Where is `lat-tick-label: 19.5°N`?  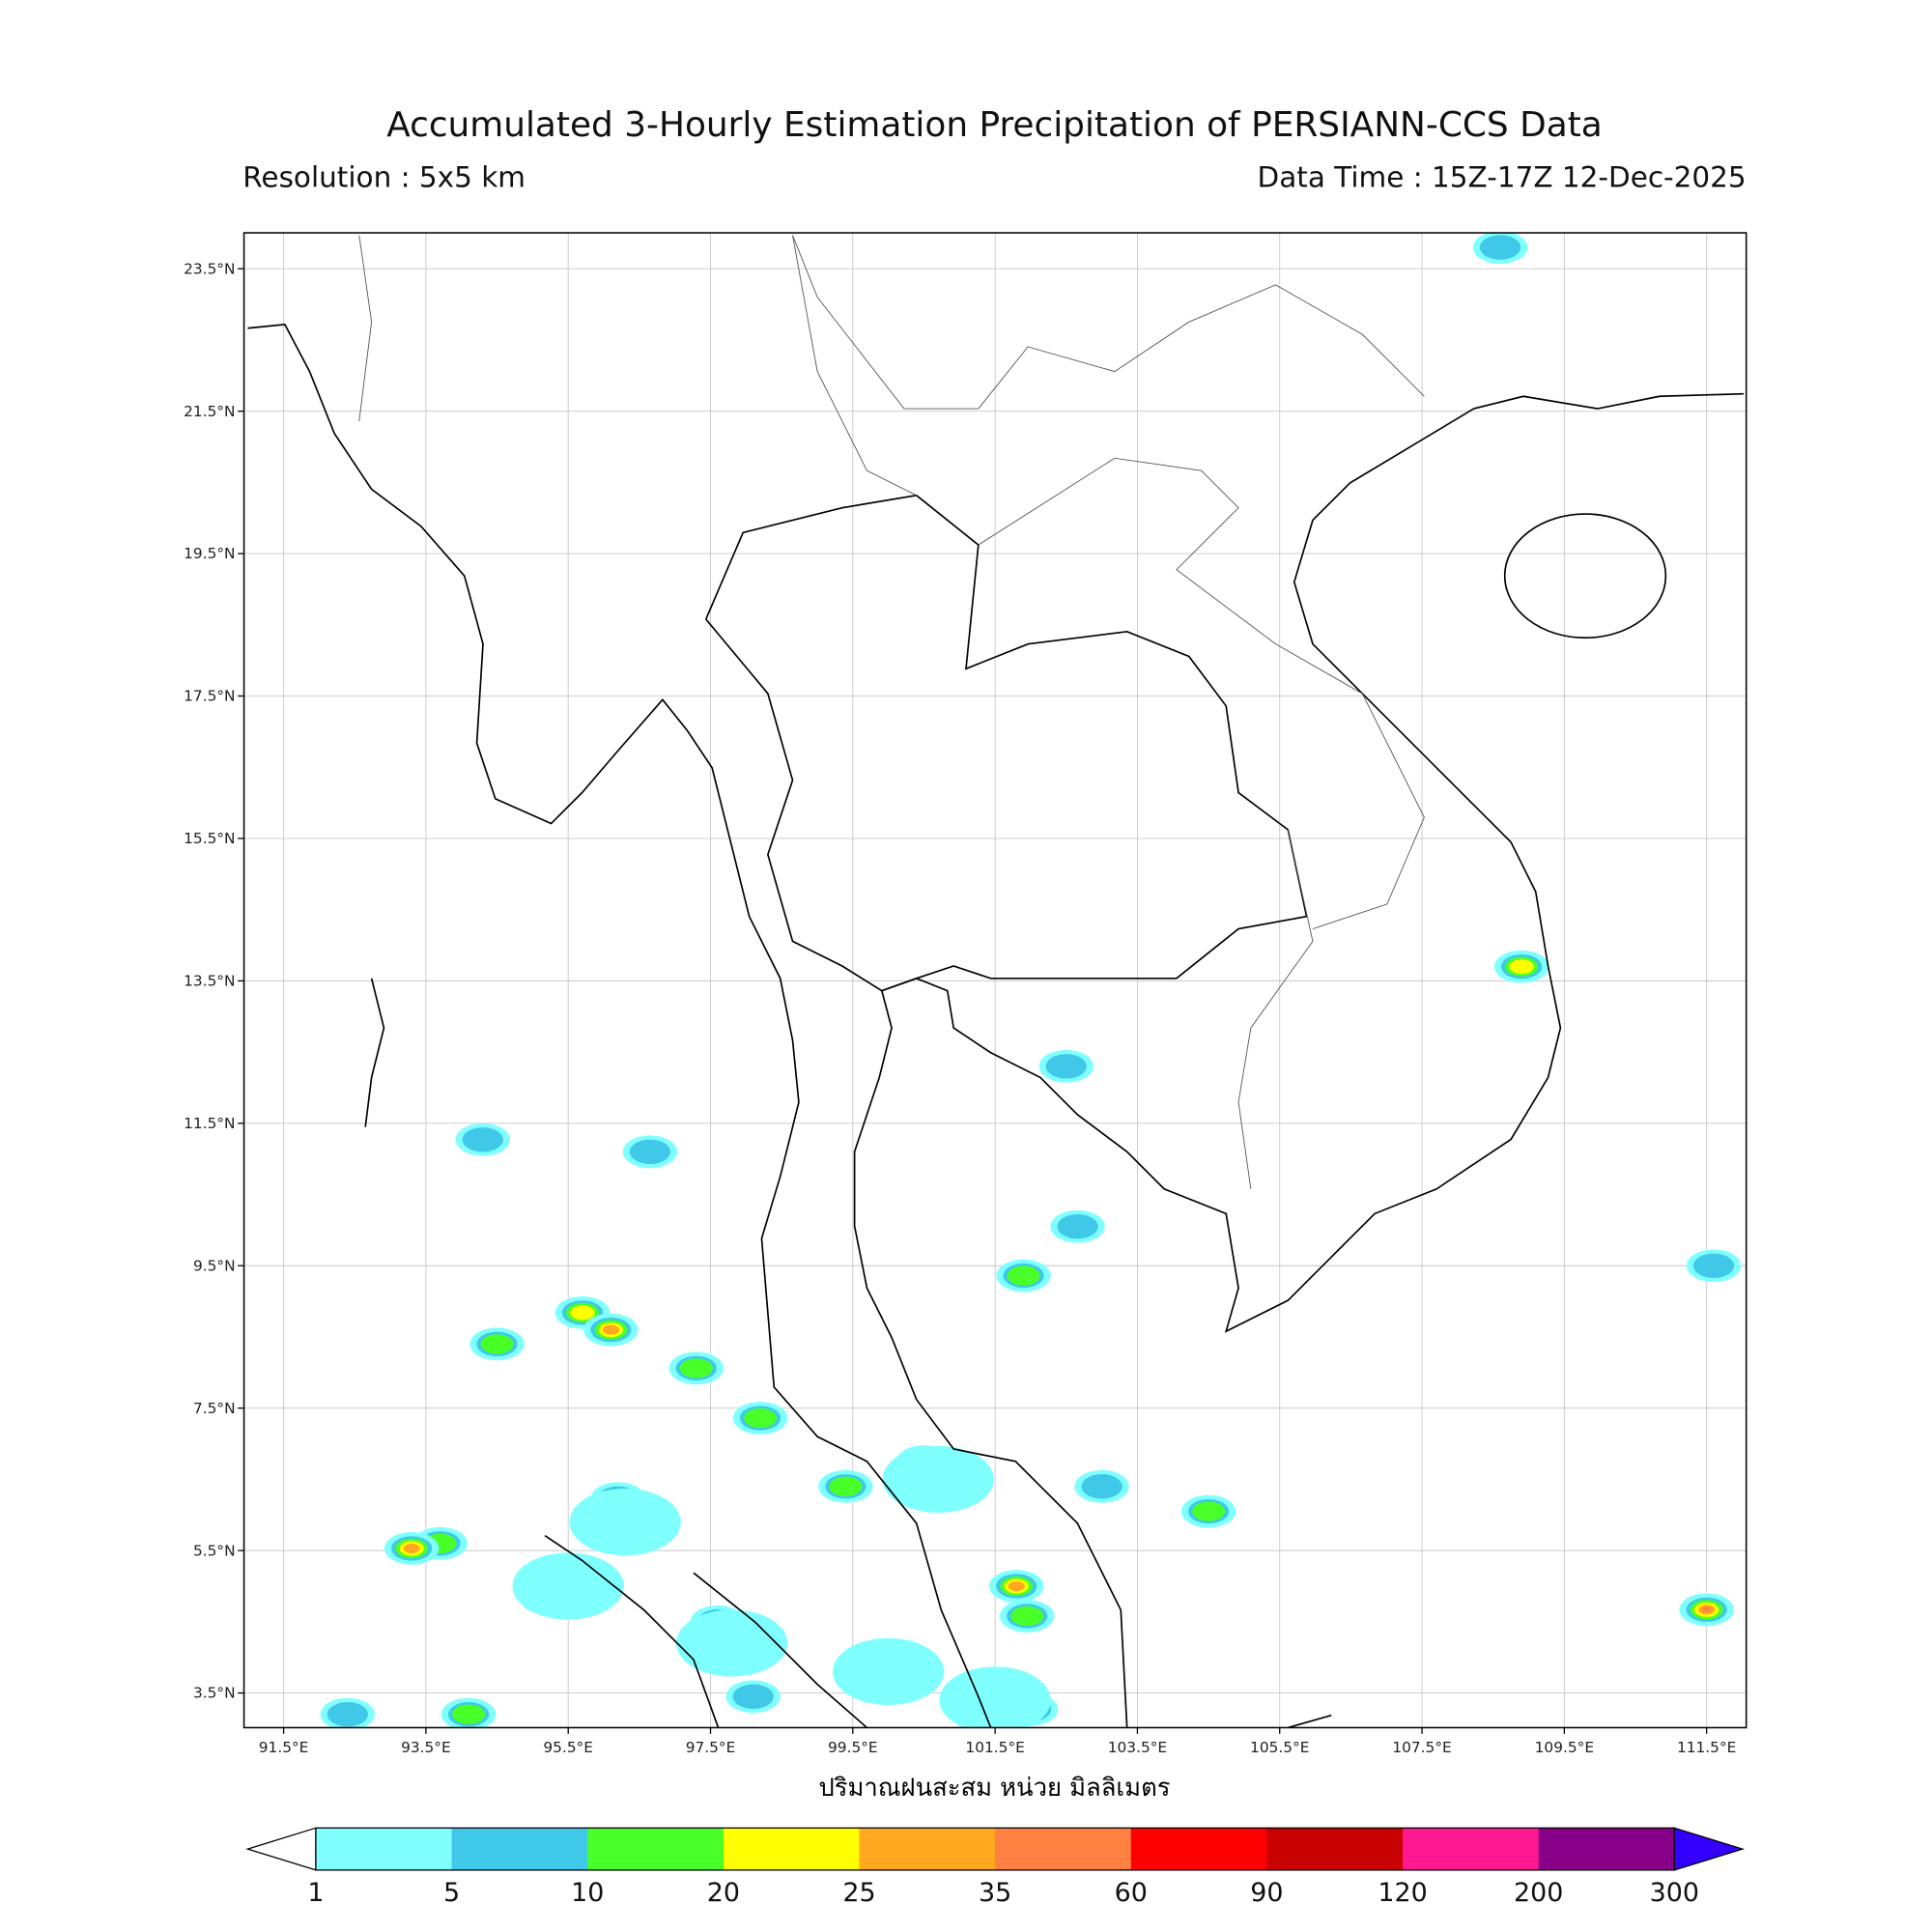 lat-tick-label: 19.5°N is located at coordinates (209, 553).